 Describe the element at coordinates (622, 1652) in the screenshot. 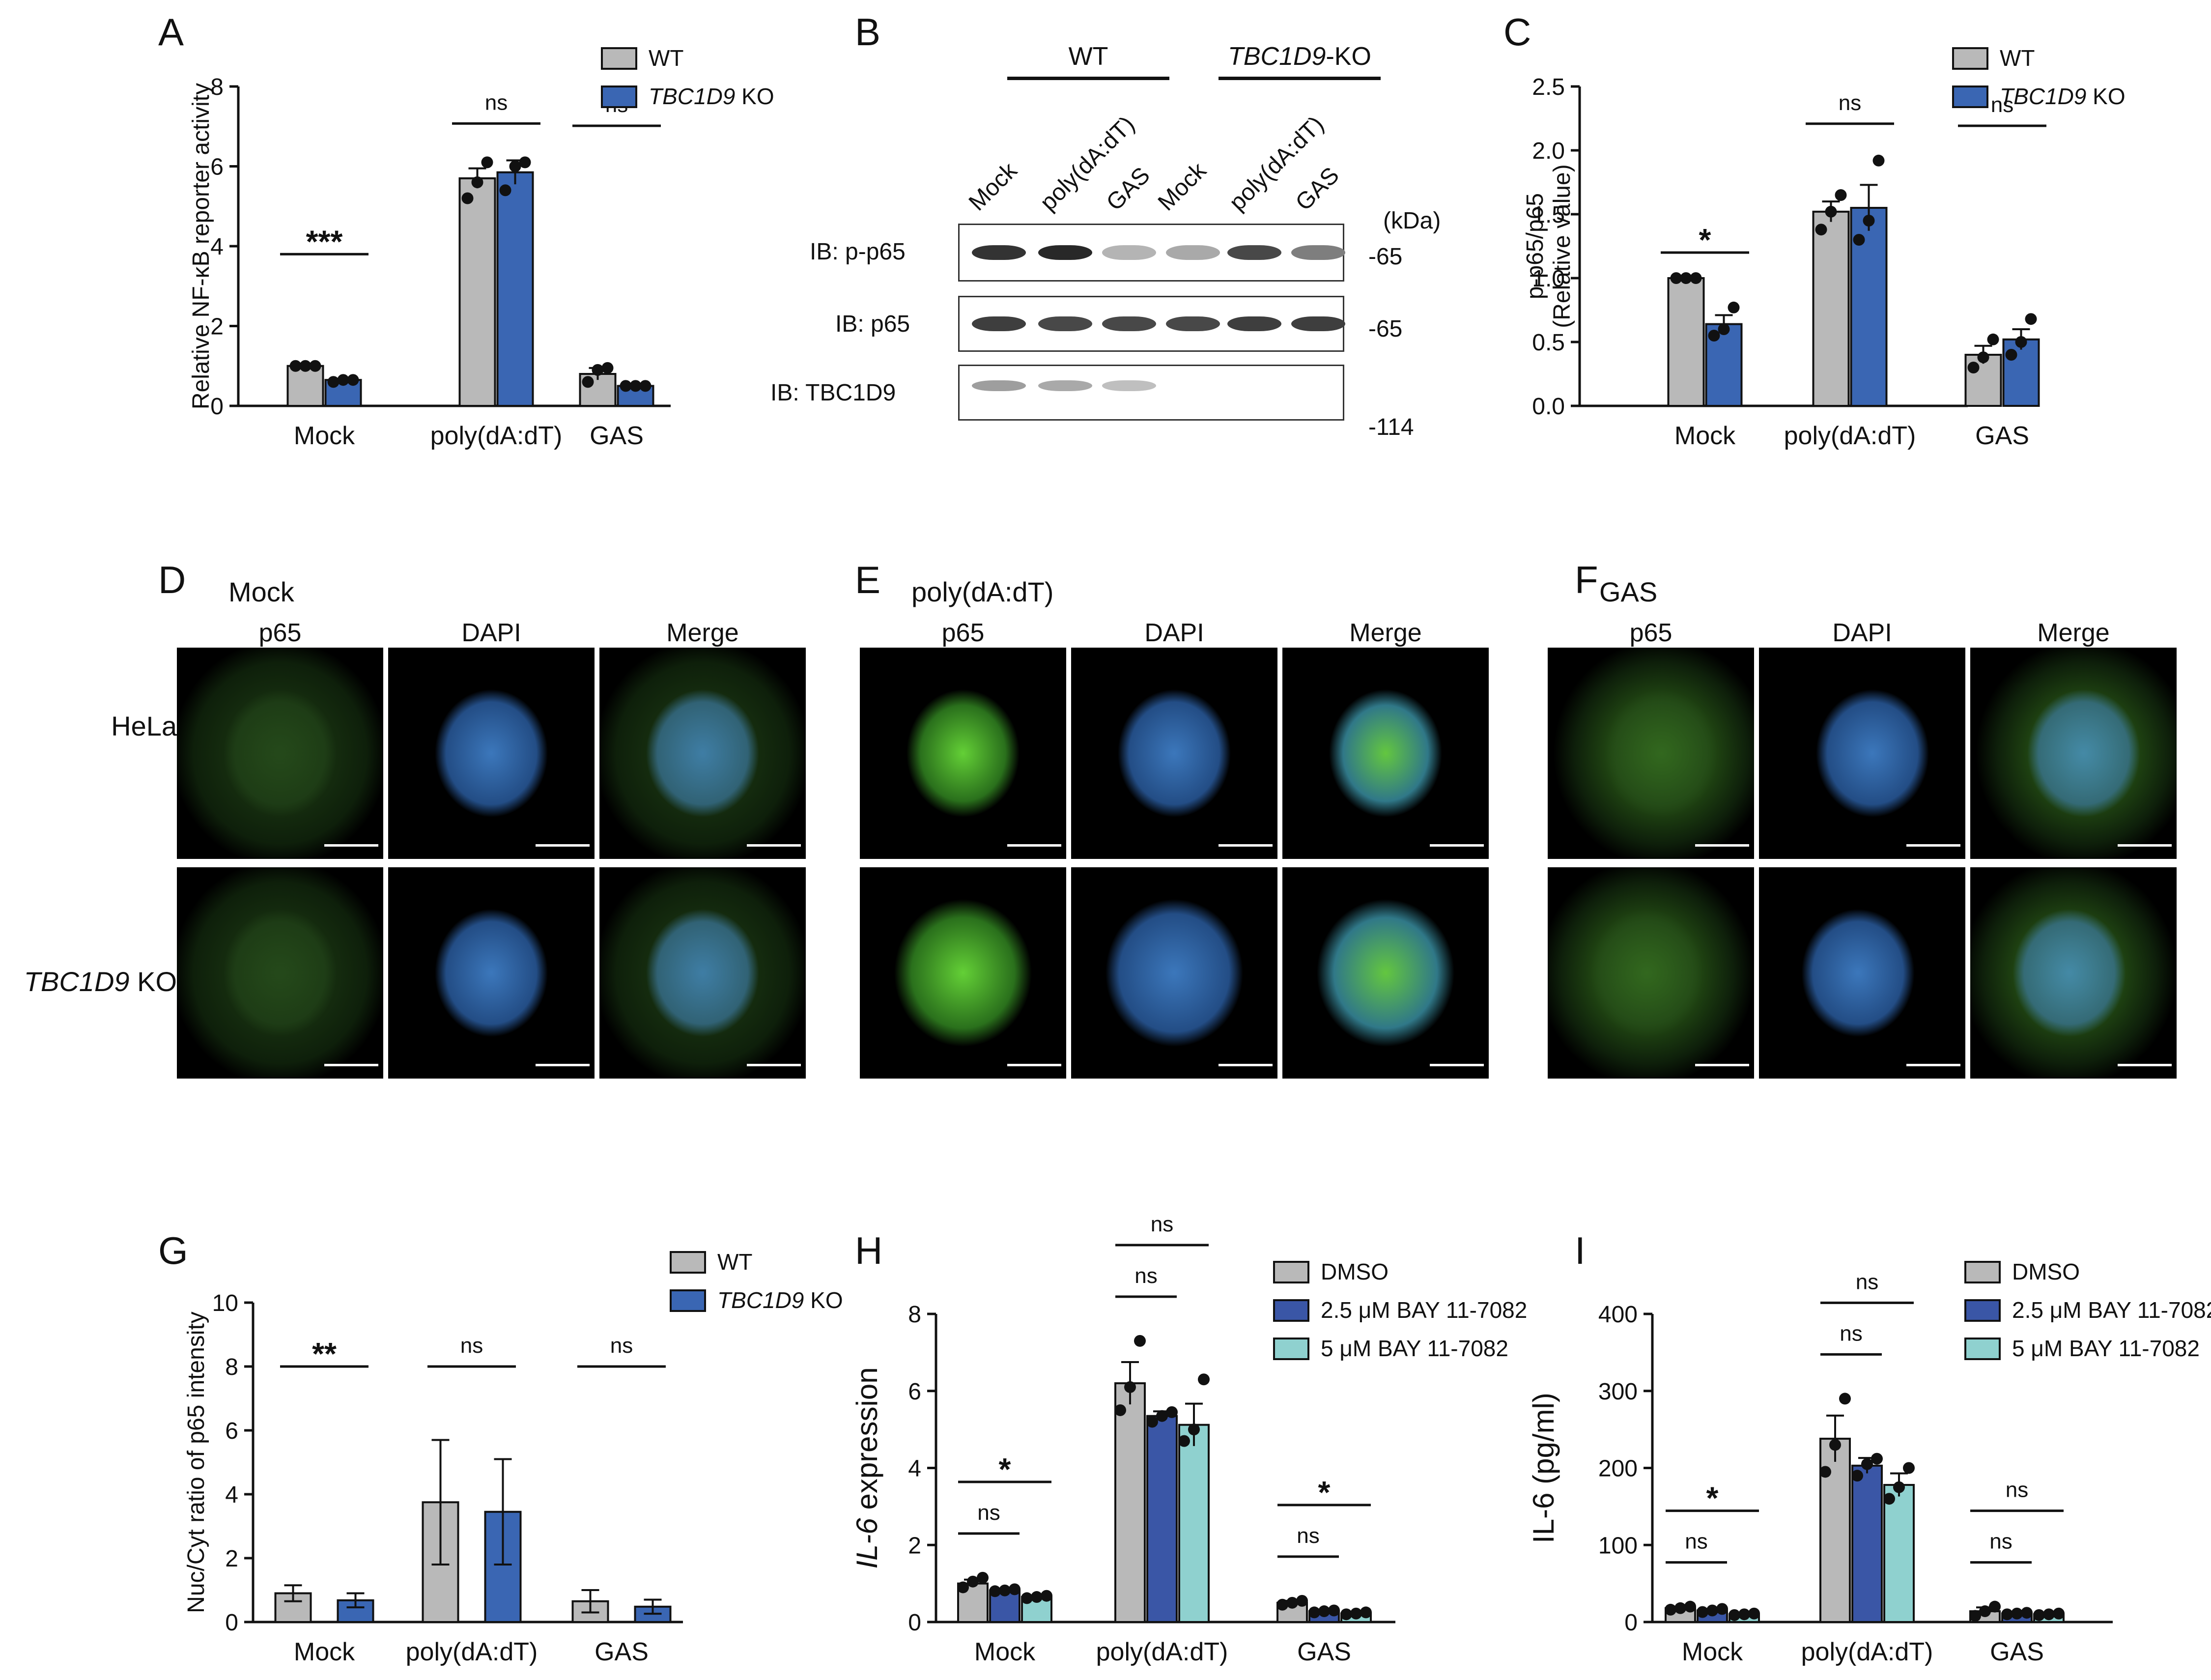

I see `chart-g-x-tick-label: GAS` at that location.